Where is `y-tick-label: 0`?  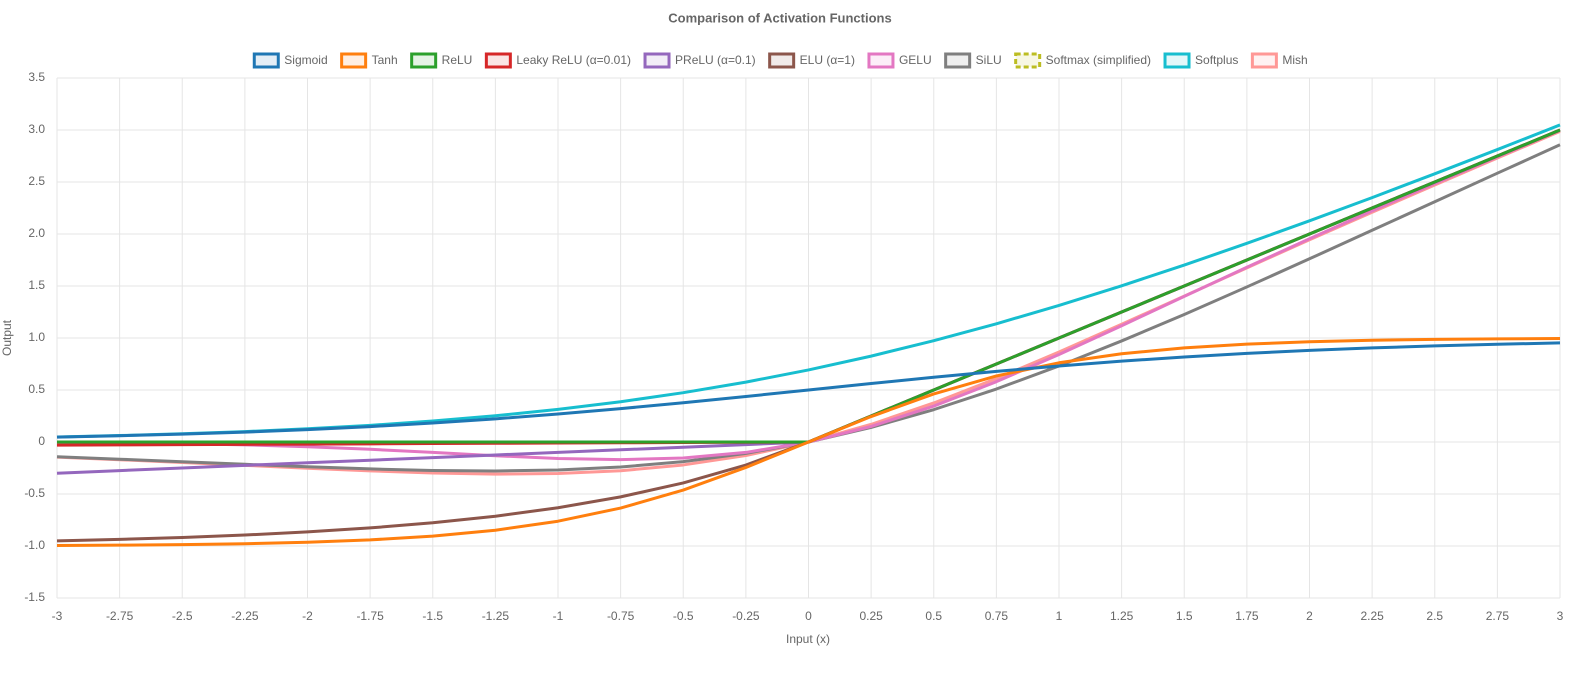
y-tick-label: 0 is located at coordinates (41, 441).